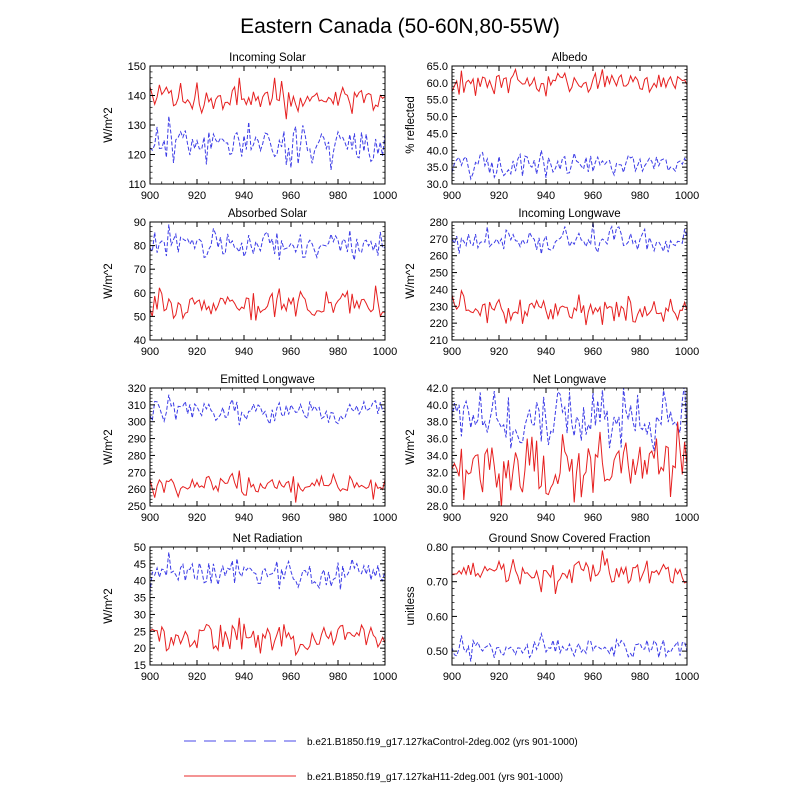 The image size is (800, 800). I want to click on chart-title: Ground Snow Covered Fraction, so click(570, 539).